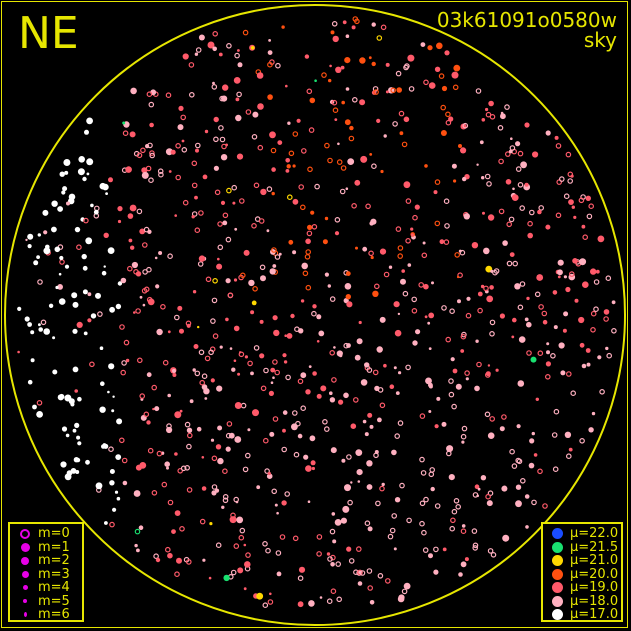  Describe the element at coordinates (557, 547) in the screenshot. I see `color-swatch-icon` at that location.